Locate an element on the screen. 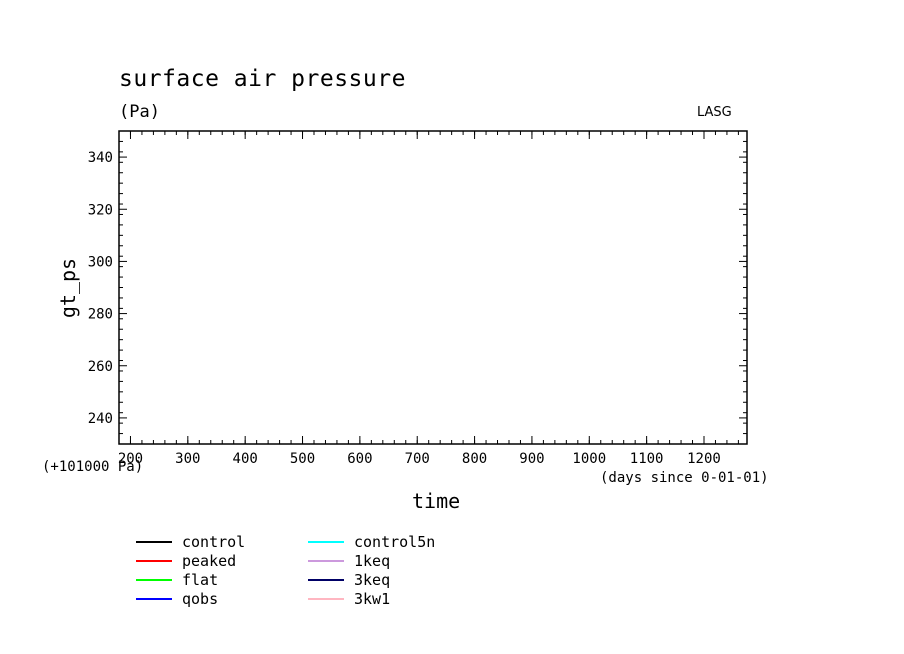 Image resolution: width=904 pixels, height=654 pixels. y-tick-label: 320 is located at coordinates (100, 210).